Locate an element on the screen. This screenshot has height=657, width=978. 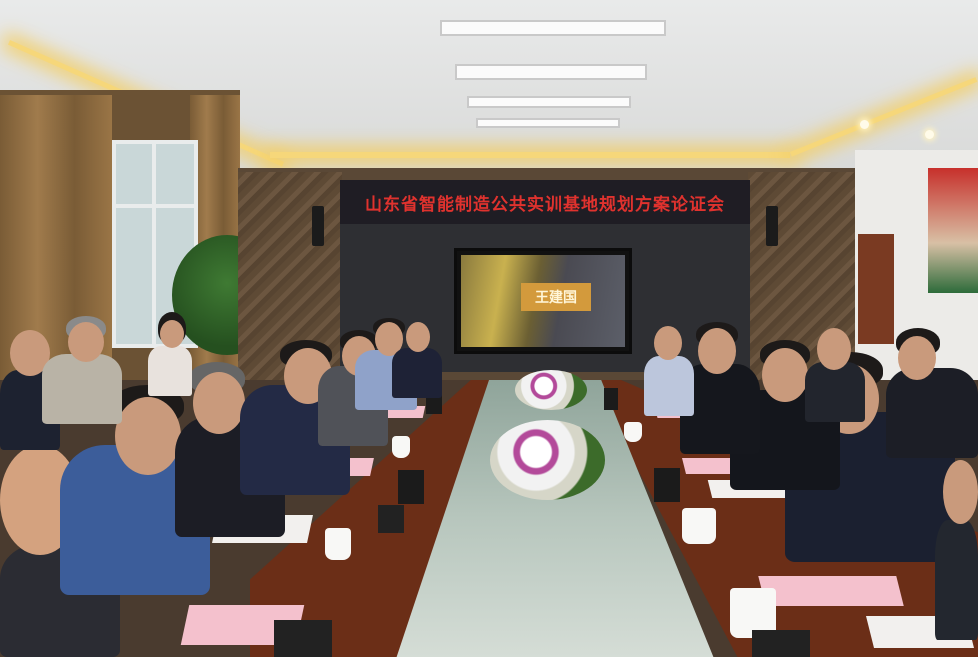
conference-banner: 山东省智能制造公共实训基地规划方案论证会 is located at coordinates (545, 202).